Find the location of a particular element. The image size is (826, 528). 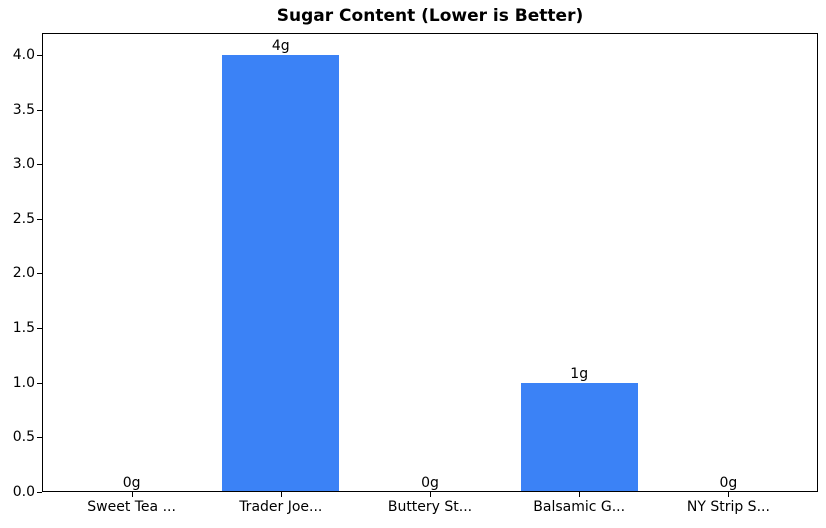

bar-value-label: 1g is located at coordinates (579, 373).